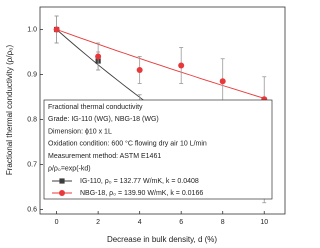  What do you see at coordinates (162, 239) in the screenshot?
I see `x-axis-title: Decrease in bulk density, d (%)` at bounding box center [162, 239].